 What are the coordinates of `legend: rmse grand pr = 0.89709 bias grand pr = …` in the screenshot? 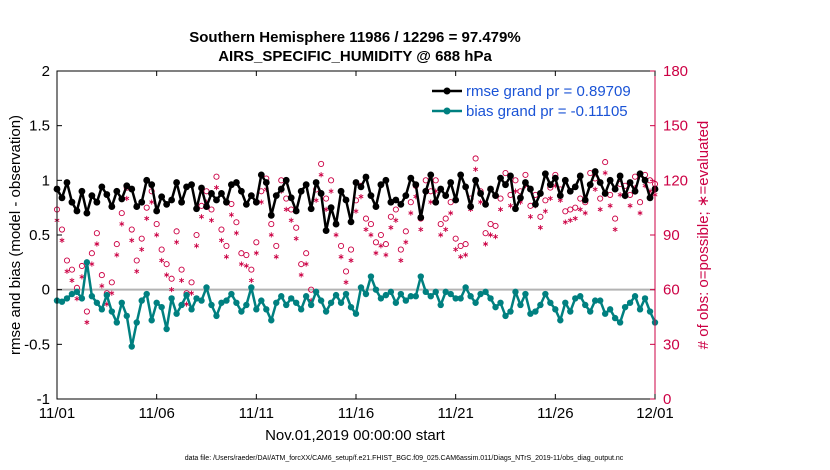 It's located at (539, 98).